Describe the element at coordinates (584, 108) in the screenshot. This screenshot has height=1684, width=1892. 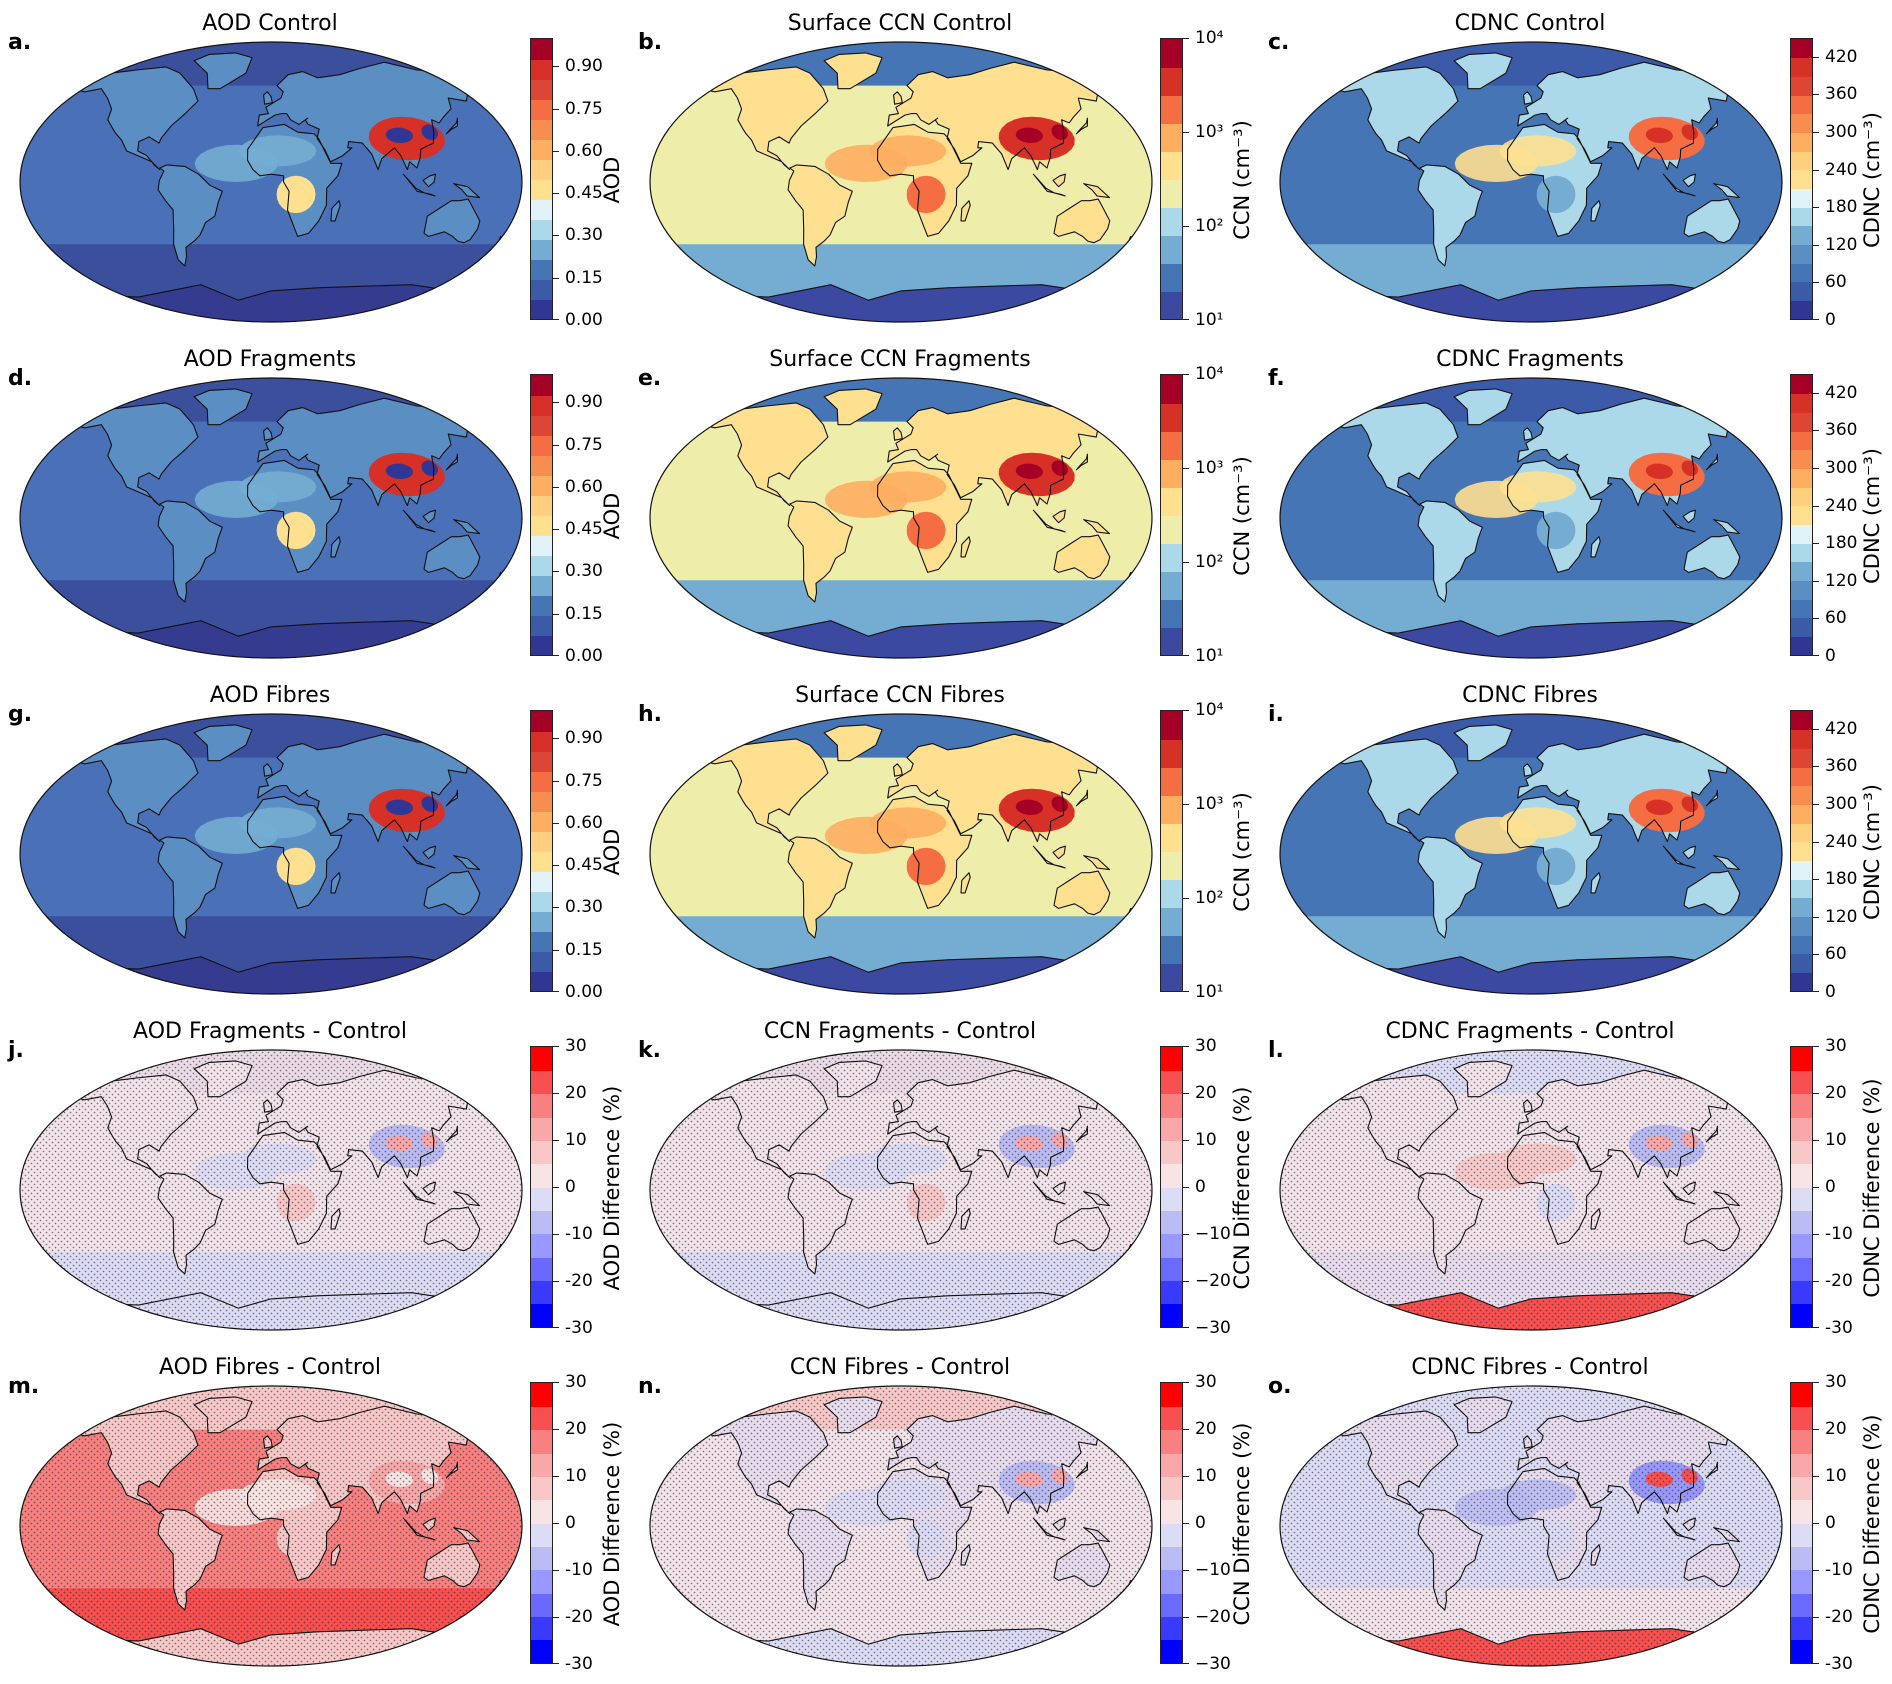
I see `colorbar-tick-label: 0.75` at that location.